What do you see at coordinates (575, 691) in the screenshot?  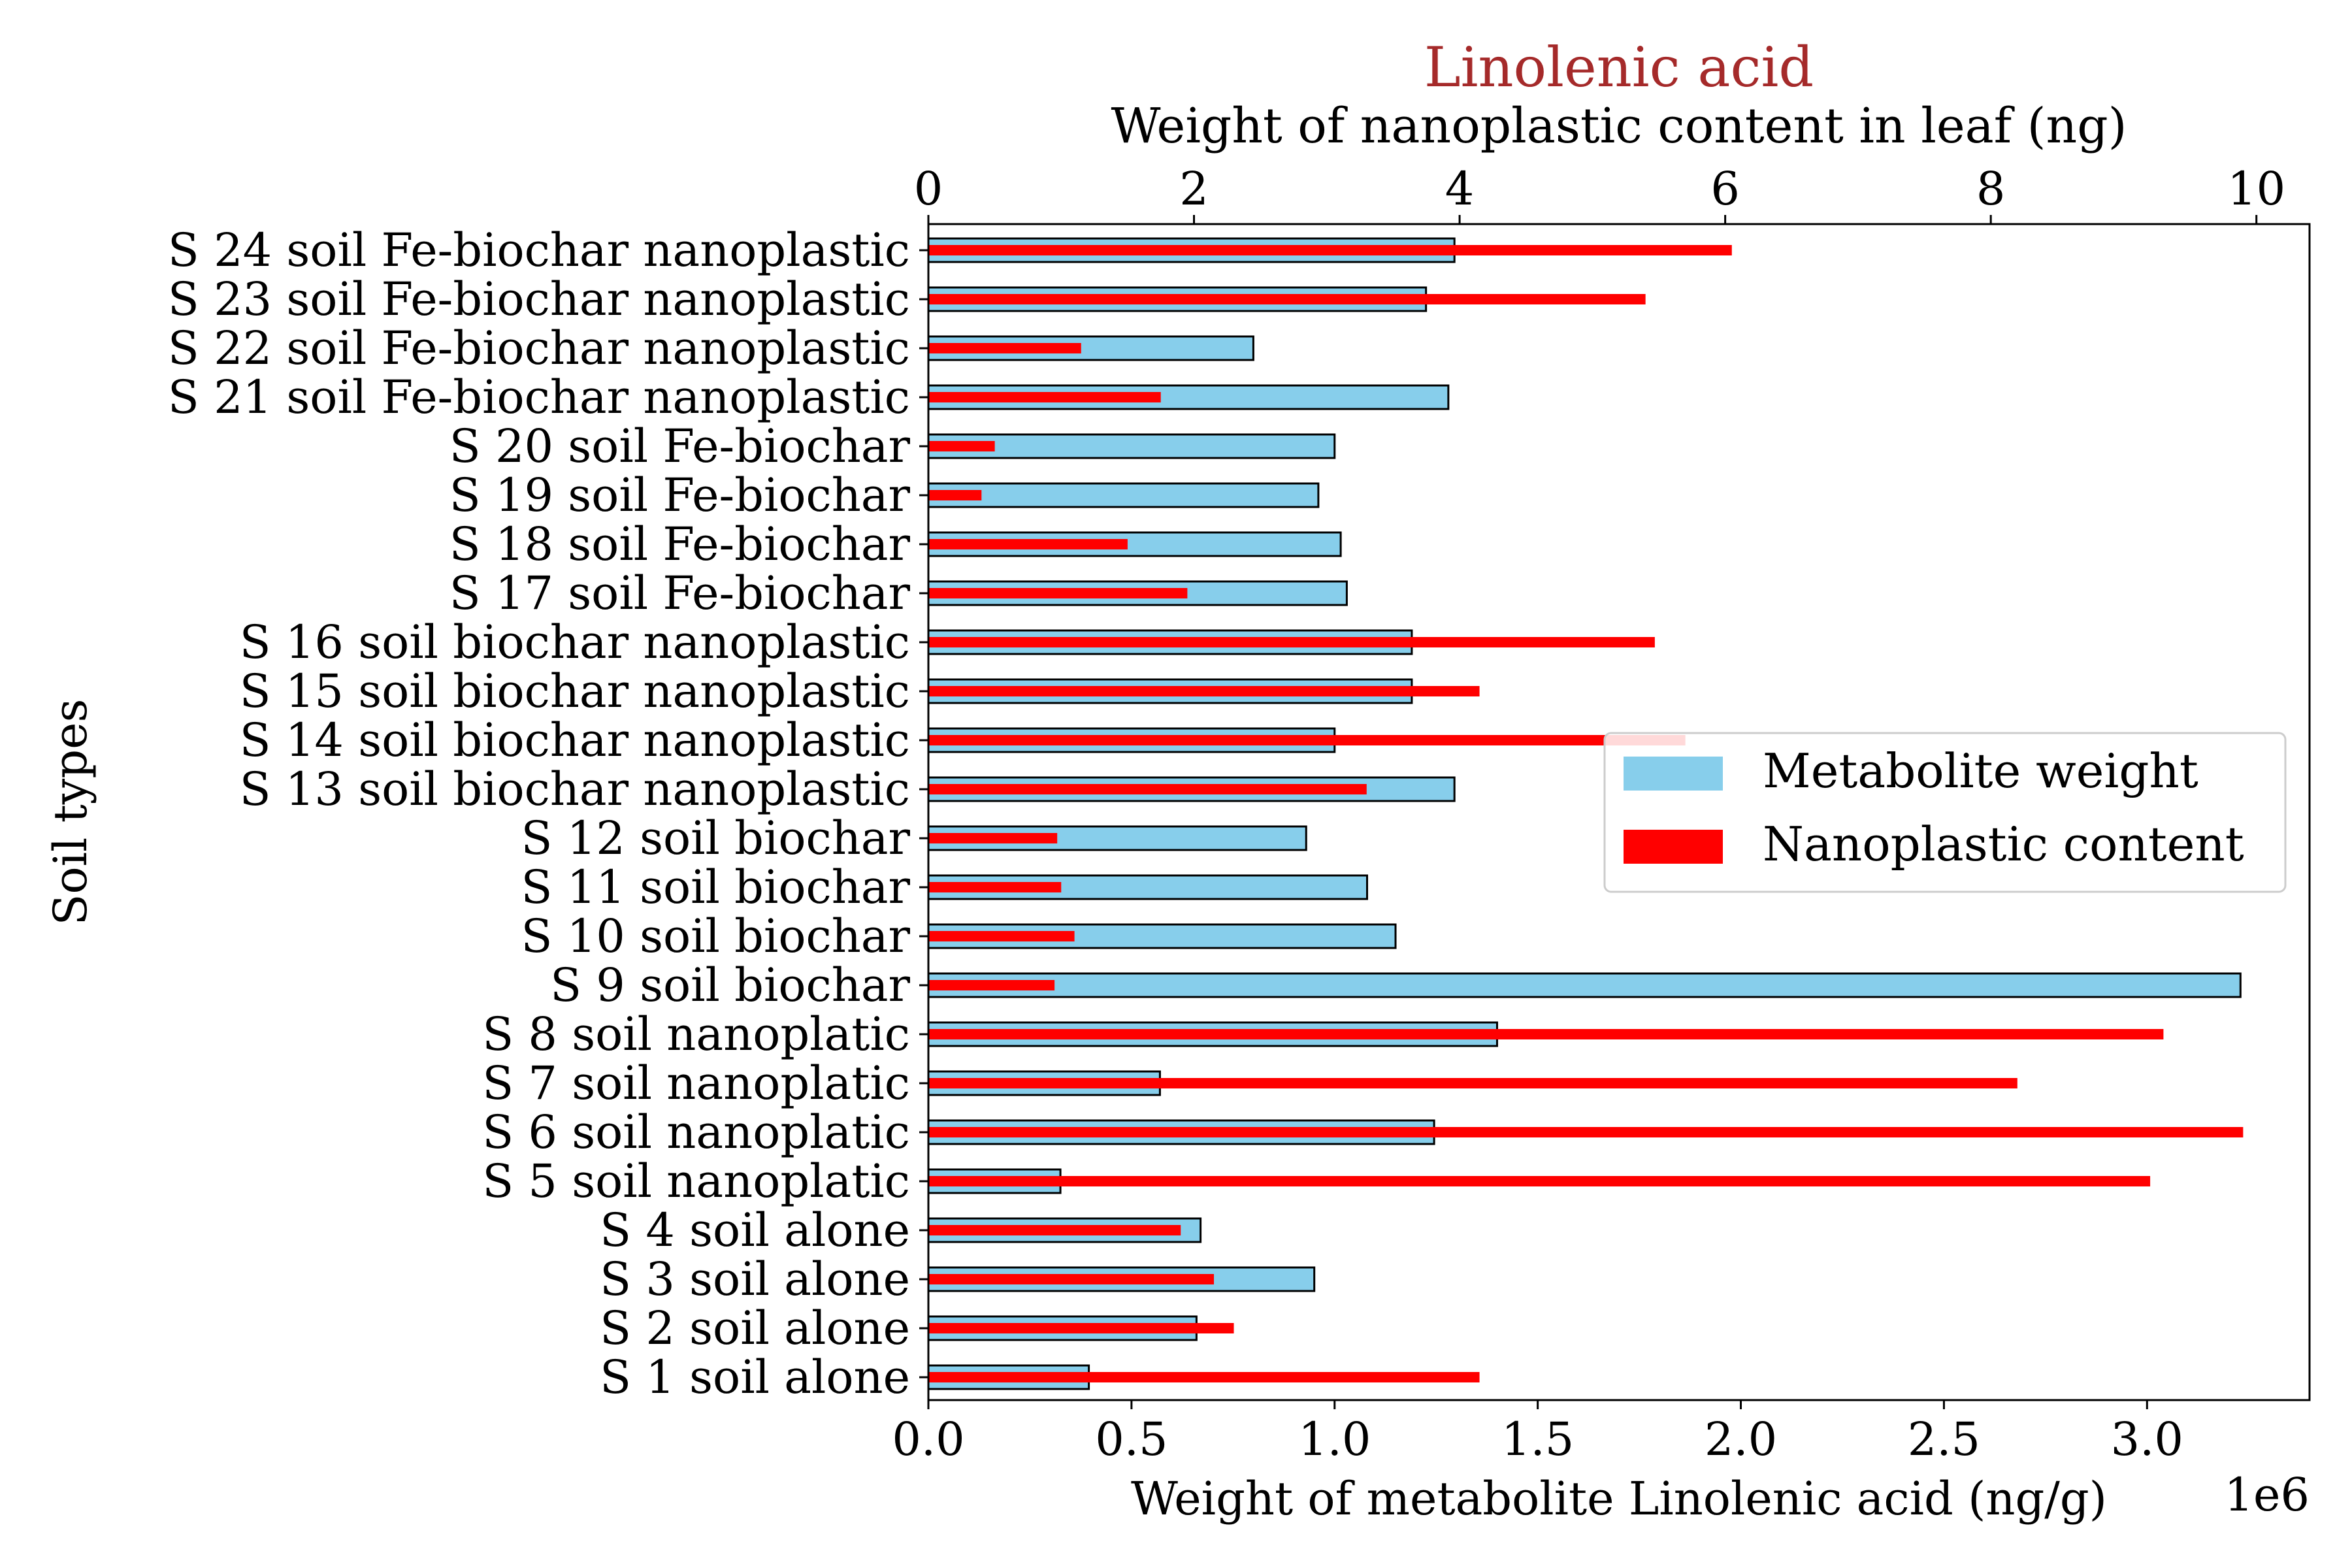 I see `category-label: S 15 soil biochar nanoplastic` at bounding box center [575, 691].